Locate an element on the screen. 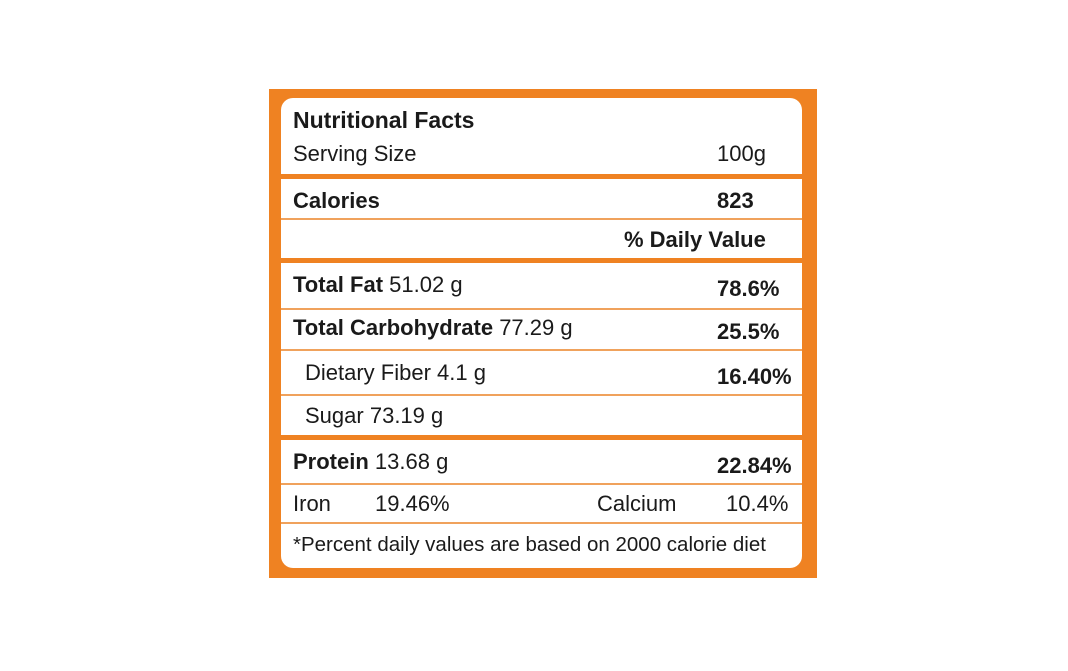  nutrient-daily-value: 16.40% is located at coordinates (754, 376).